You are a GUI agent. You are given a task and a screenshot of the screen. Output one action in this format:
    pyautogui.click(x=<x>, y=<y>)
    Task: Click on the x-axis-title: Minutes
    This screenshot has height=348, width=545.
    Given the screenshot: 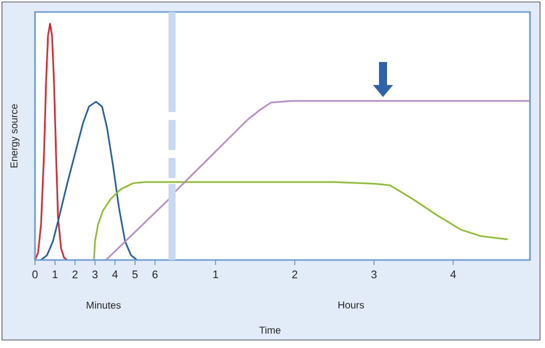 What is the action you would take?
    pyautogui.click(x=103, y=305)
    